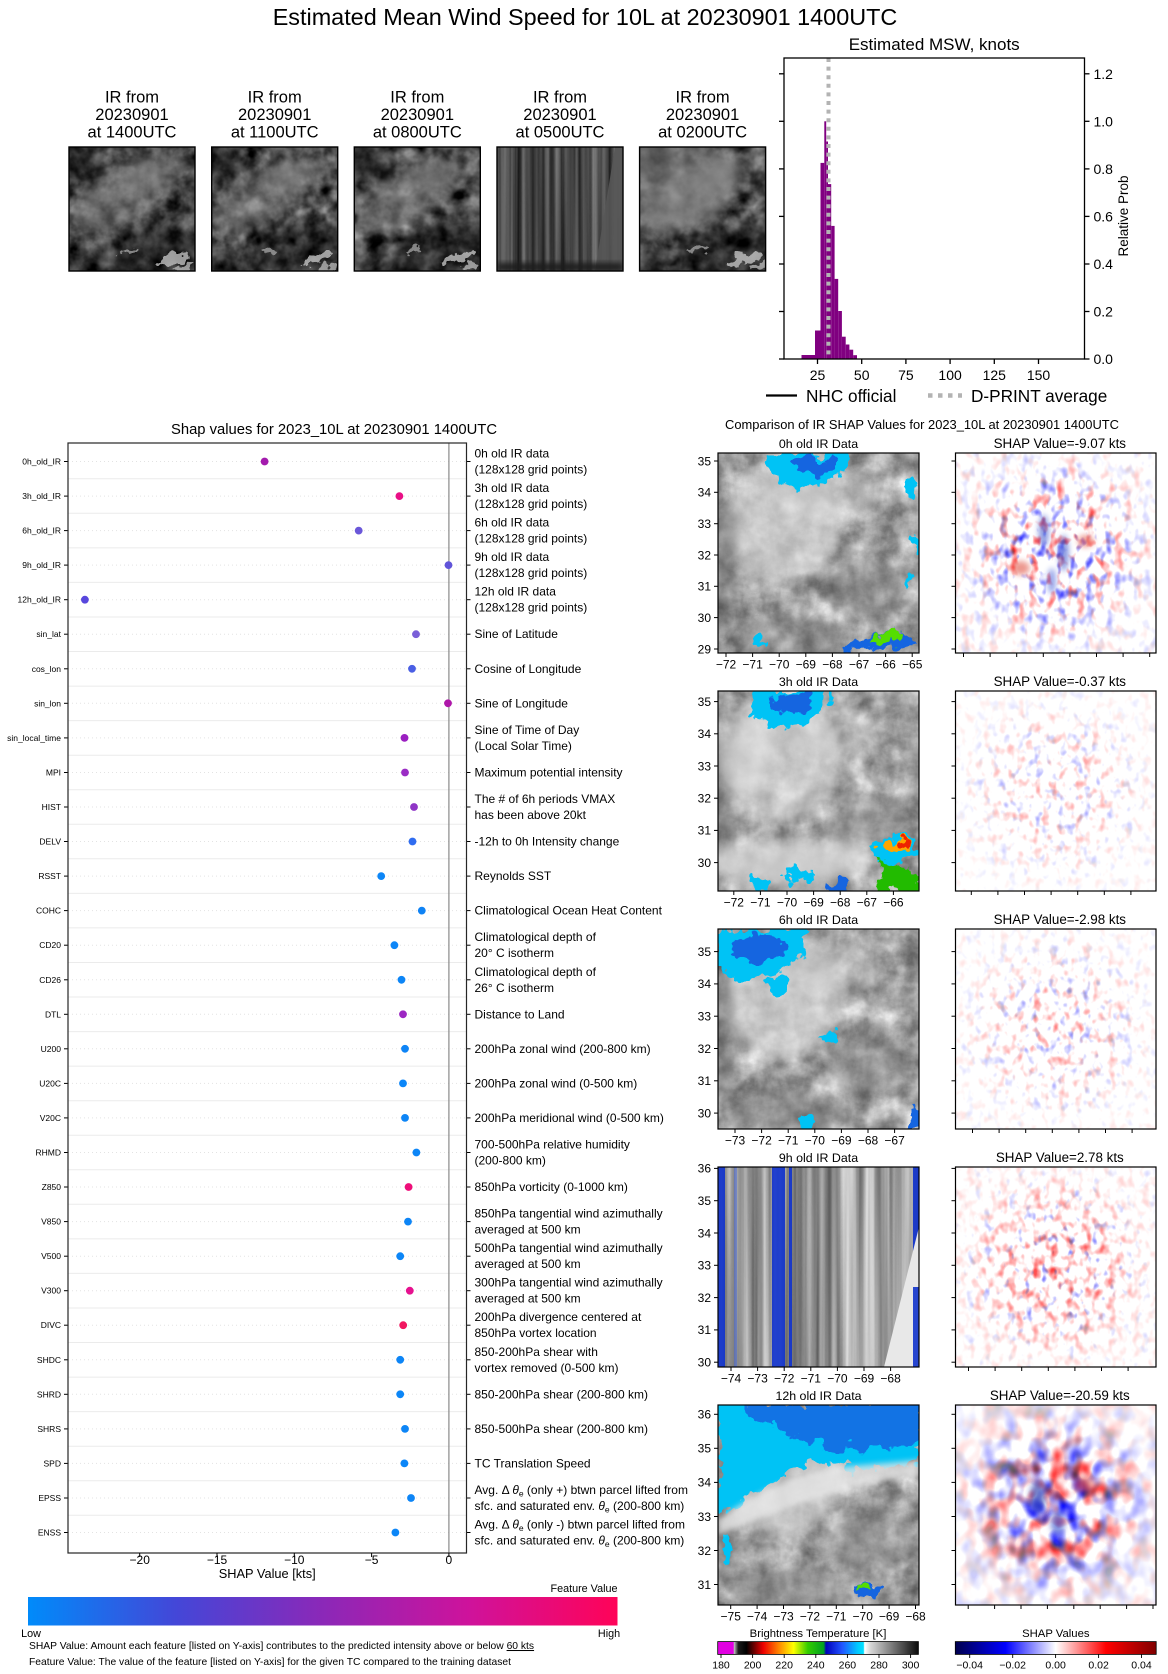 The width and height of the screenshot is (1168, 1674). What do you see at coordinates (48, 634) in the screenshot?
I see `svg-text: sin_lat` at bounding box center [48, 634].